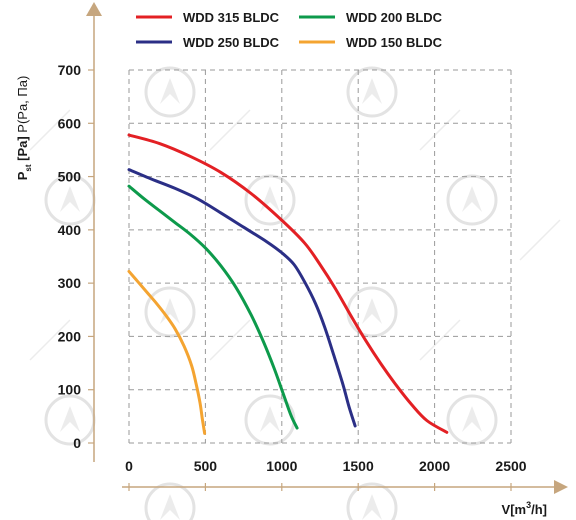 This screenshot has width=576, height=520. What do you see at coordinates (70, 230) in the screenshot?
I see `y-tick-label: 400` at bounding box center [70, 230].